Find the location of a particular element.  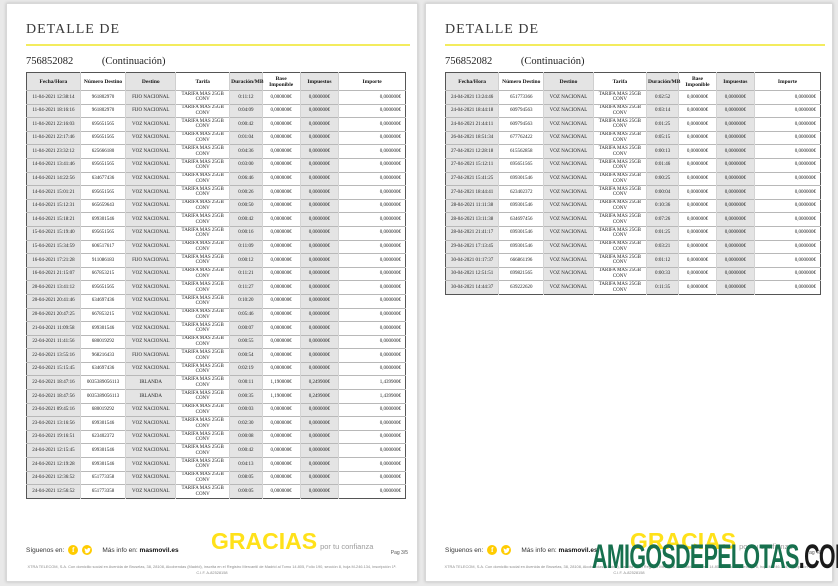

table-cell: FIJO NACIONAL is located at coordinates (150, 355).